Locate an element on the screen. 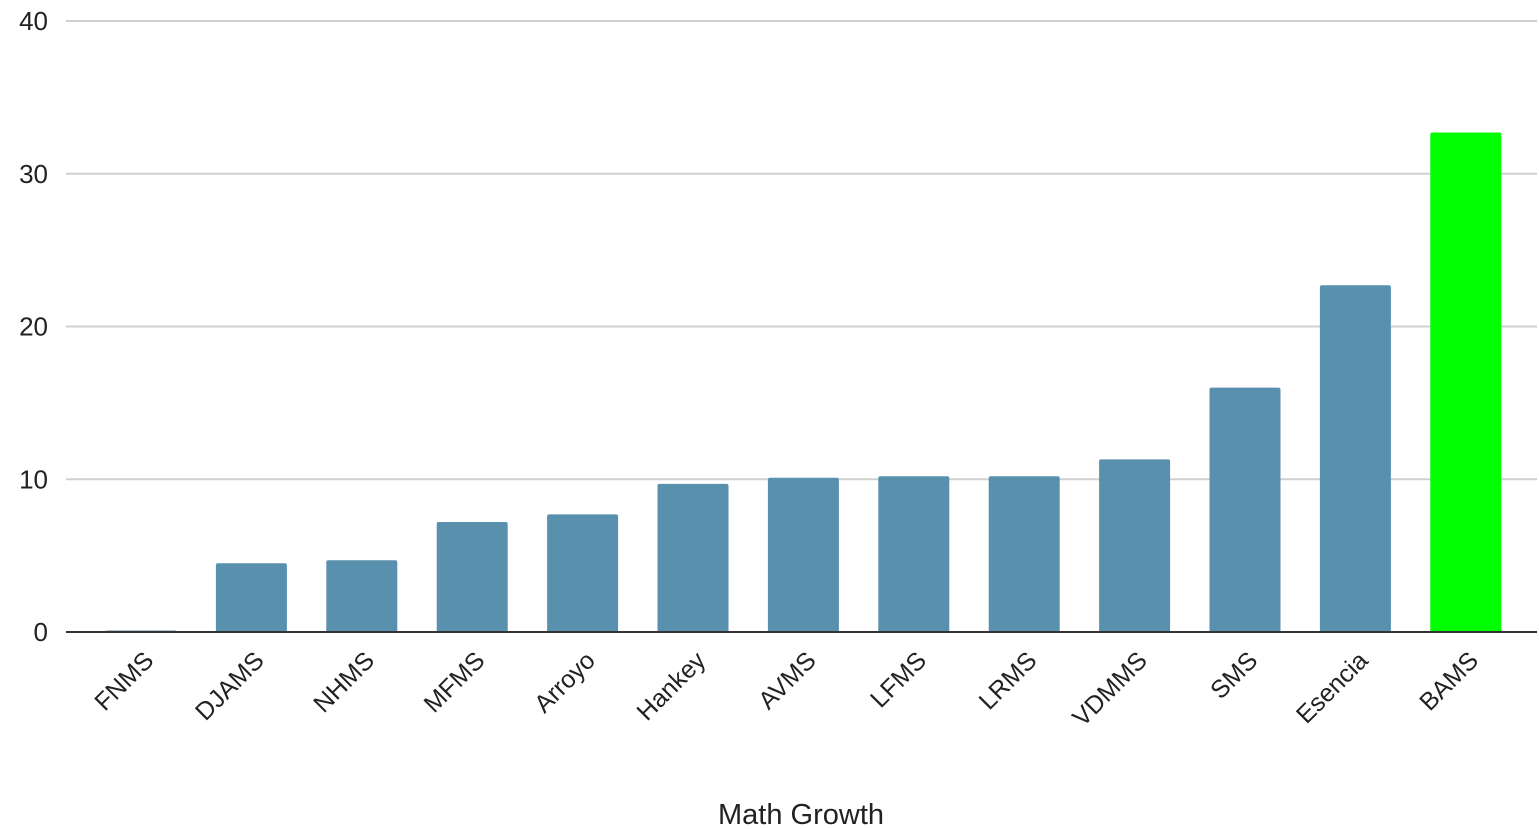 The image size is (1539, 829). bar-nhms is located at coordinates (362, 596).